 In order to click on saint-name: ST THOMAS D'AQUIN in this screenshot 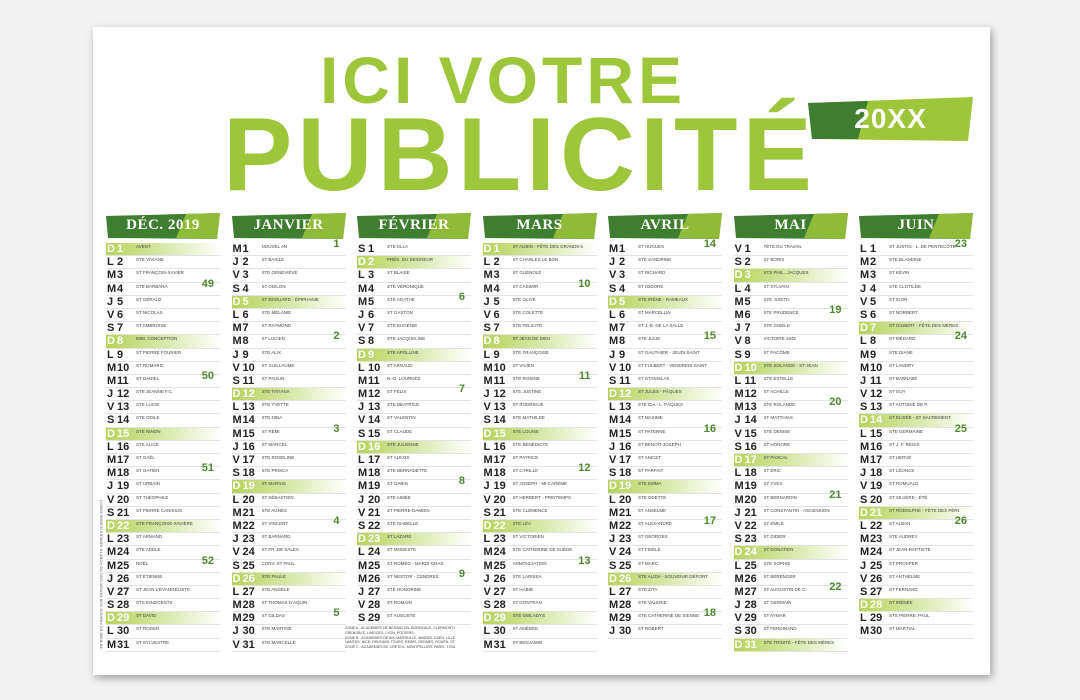, I will do `click(284, 603)`.